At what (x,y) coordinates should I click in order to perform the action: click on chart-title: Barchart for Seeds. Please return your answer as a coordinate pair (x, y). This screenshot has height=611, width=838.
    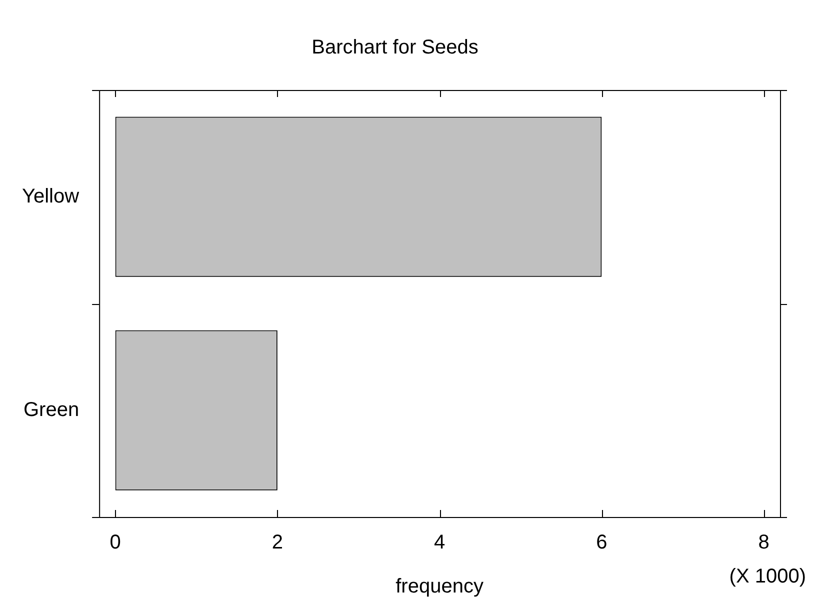
    Looking at the image, I should click on (395, 47).